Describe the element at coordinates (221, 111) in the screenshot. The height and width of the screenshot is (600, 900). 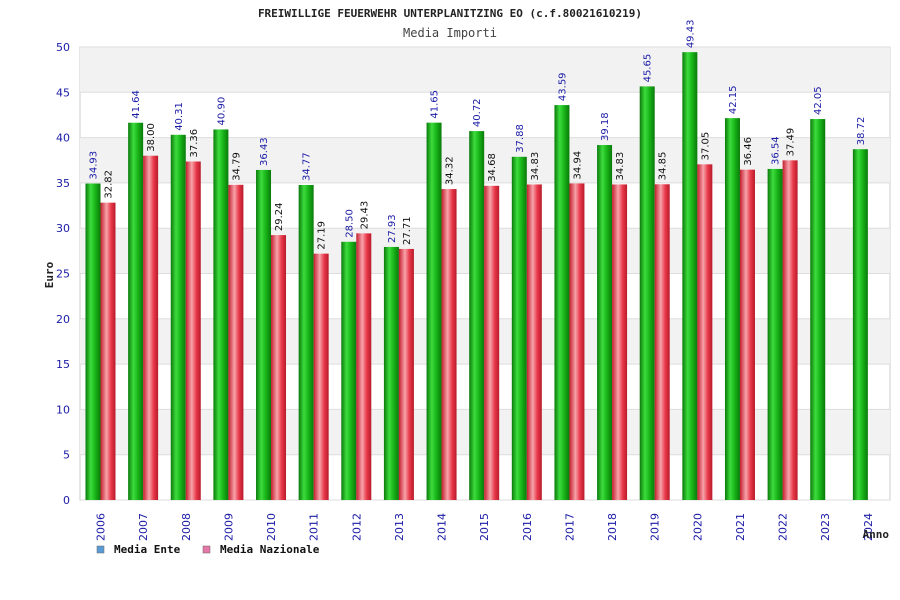
I see `data-label: 40.90` at that location.